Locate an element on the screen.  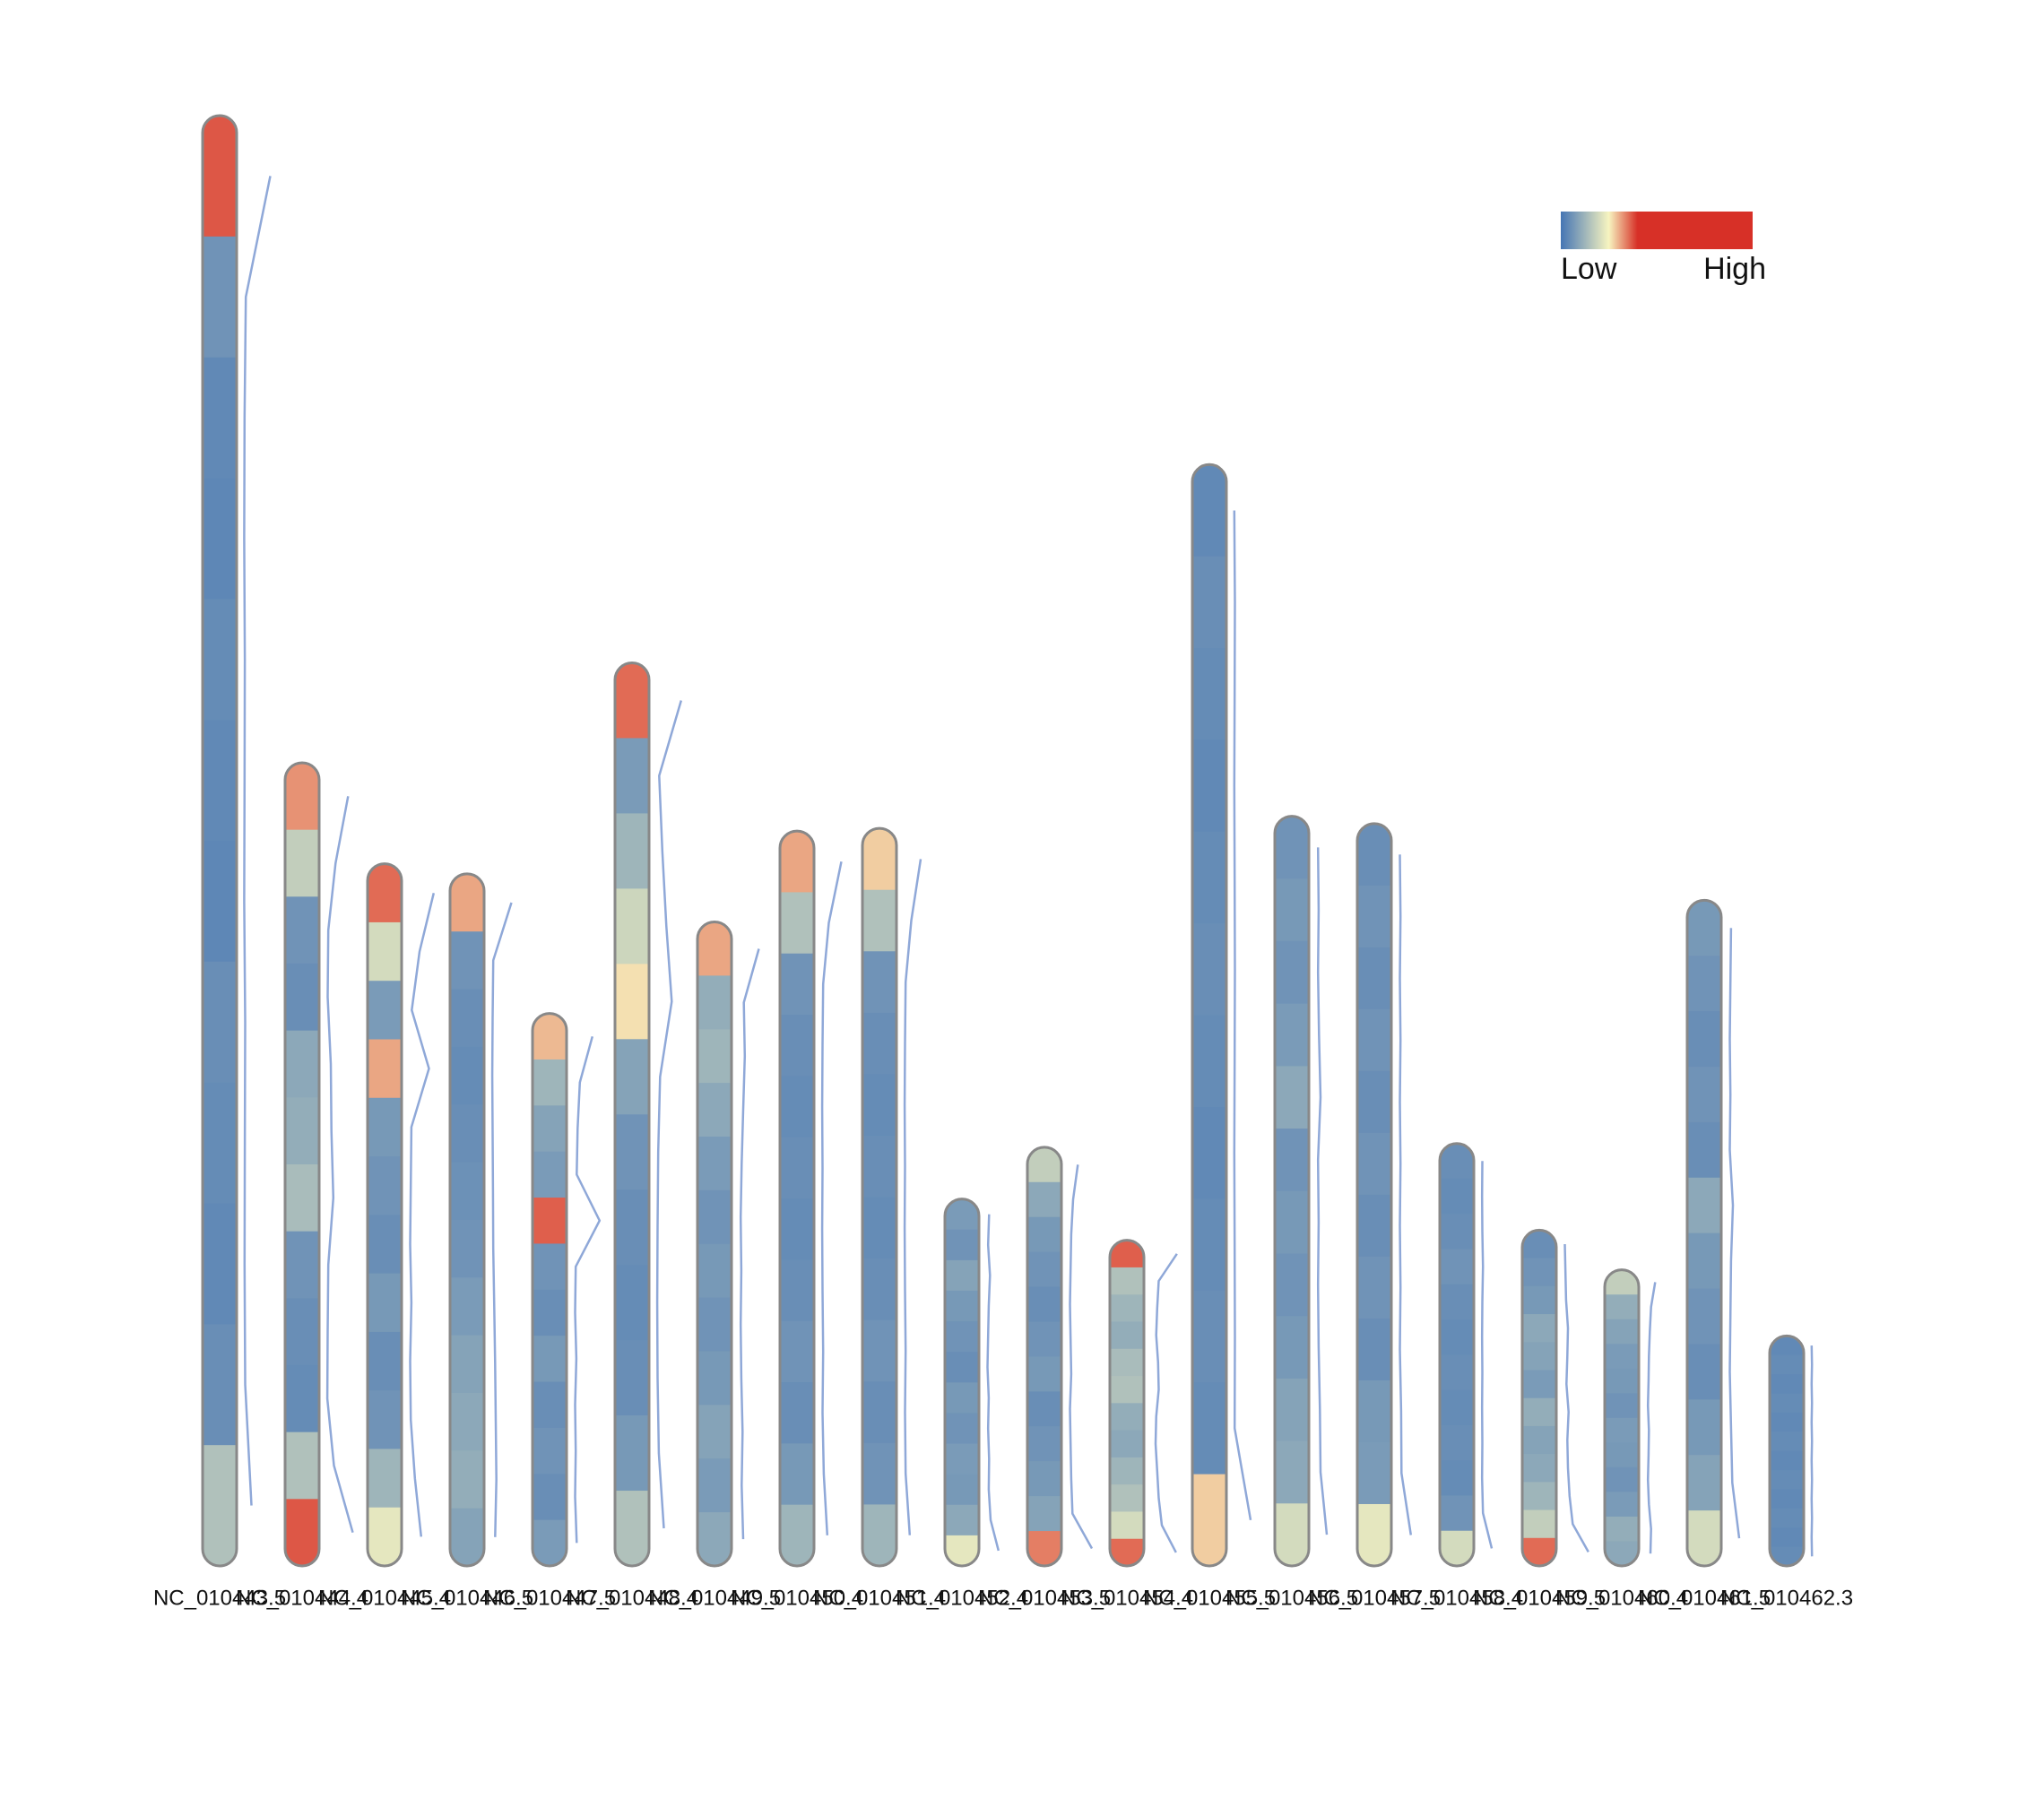
chromosome-label: NC_010450.4 is located at coordinates (797, 1598).